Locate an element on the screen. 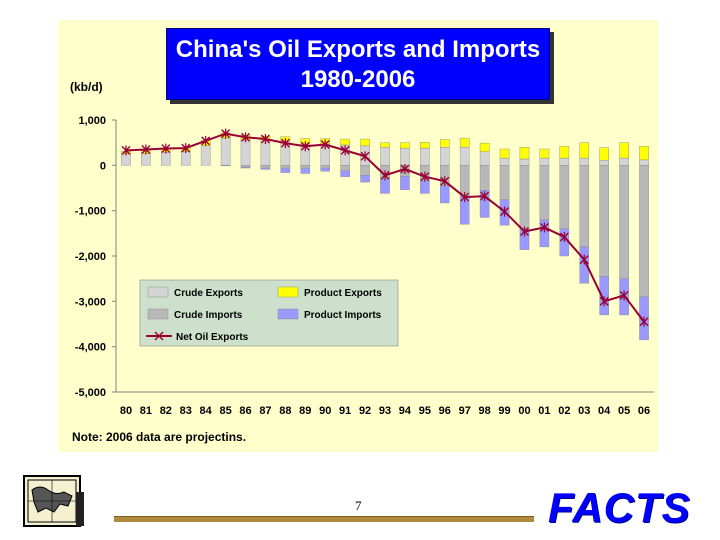  x-tick-label: 92 is located at coordinates (365, 411).